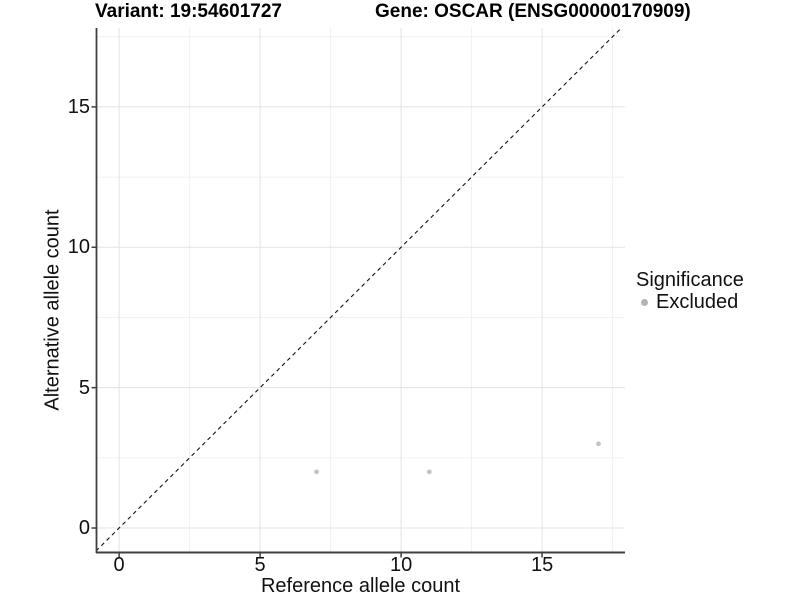 The image size is (800, 600). I want to click on legend-key-dot-icon, so click(644, 302).